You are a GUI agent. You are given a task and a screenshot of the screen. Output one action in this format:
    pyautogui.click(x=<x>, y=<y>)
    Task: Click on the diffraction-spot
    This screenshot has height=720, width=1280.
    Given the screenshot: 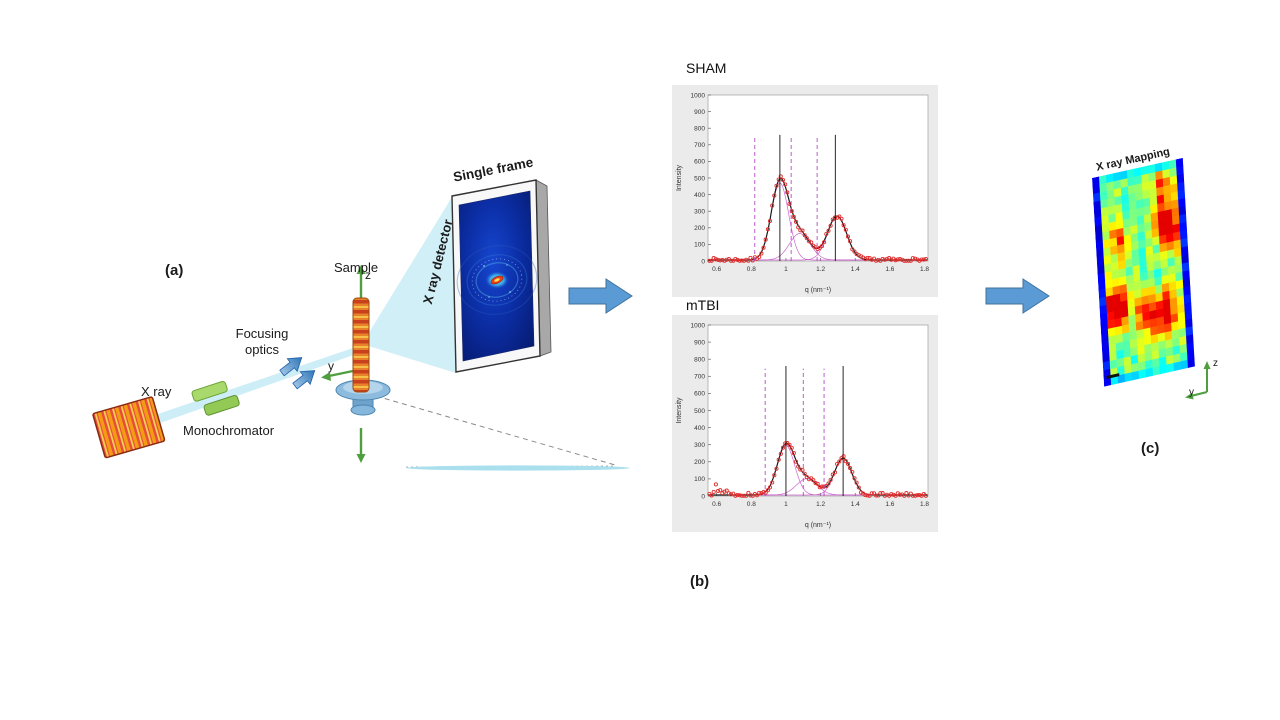 What is the action you would take?
    pyautogui.click(x=497, y=280)
    